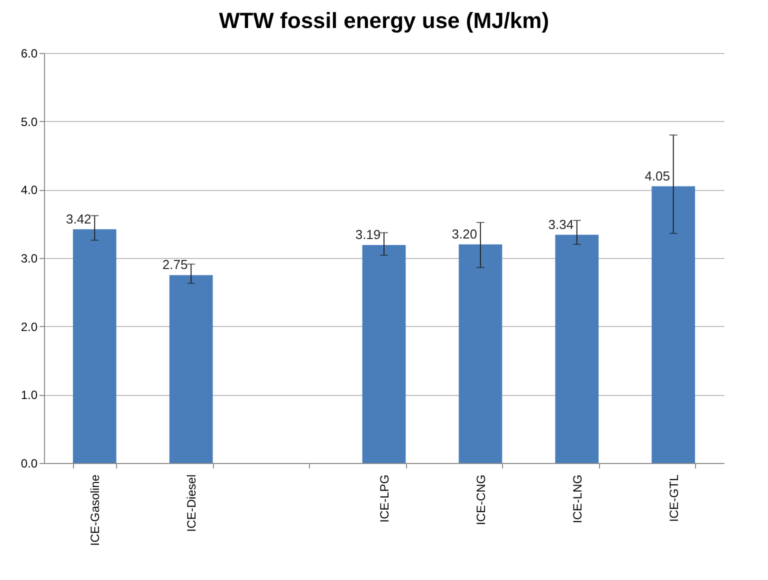  What do you see at coordinates (481, 500) in the screenshot?
I see `x-tick-label: ICE-CNG` at bounding box center [481, 500].